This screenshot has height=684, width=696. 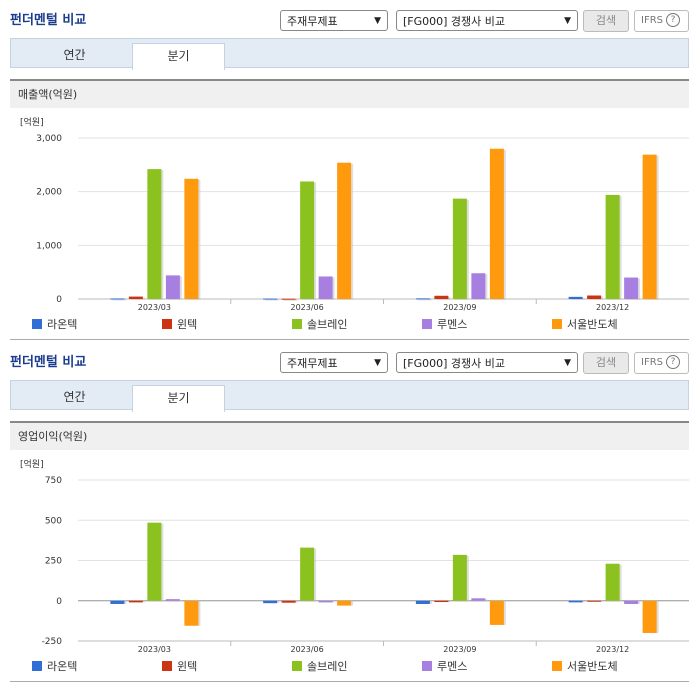 What do you see at coordinates (53, 562) in the screenshot?
I see `y-tick-label: 250` at bounding box center [53, 562].